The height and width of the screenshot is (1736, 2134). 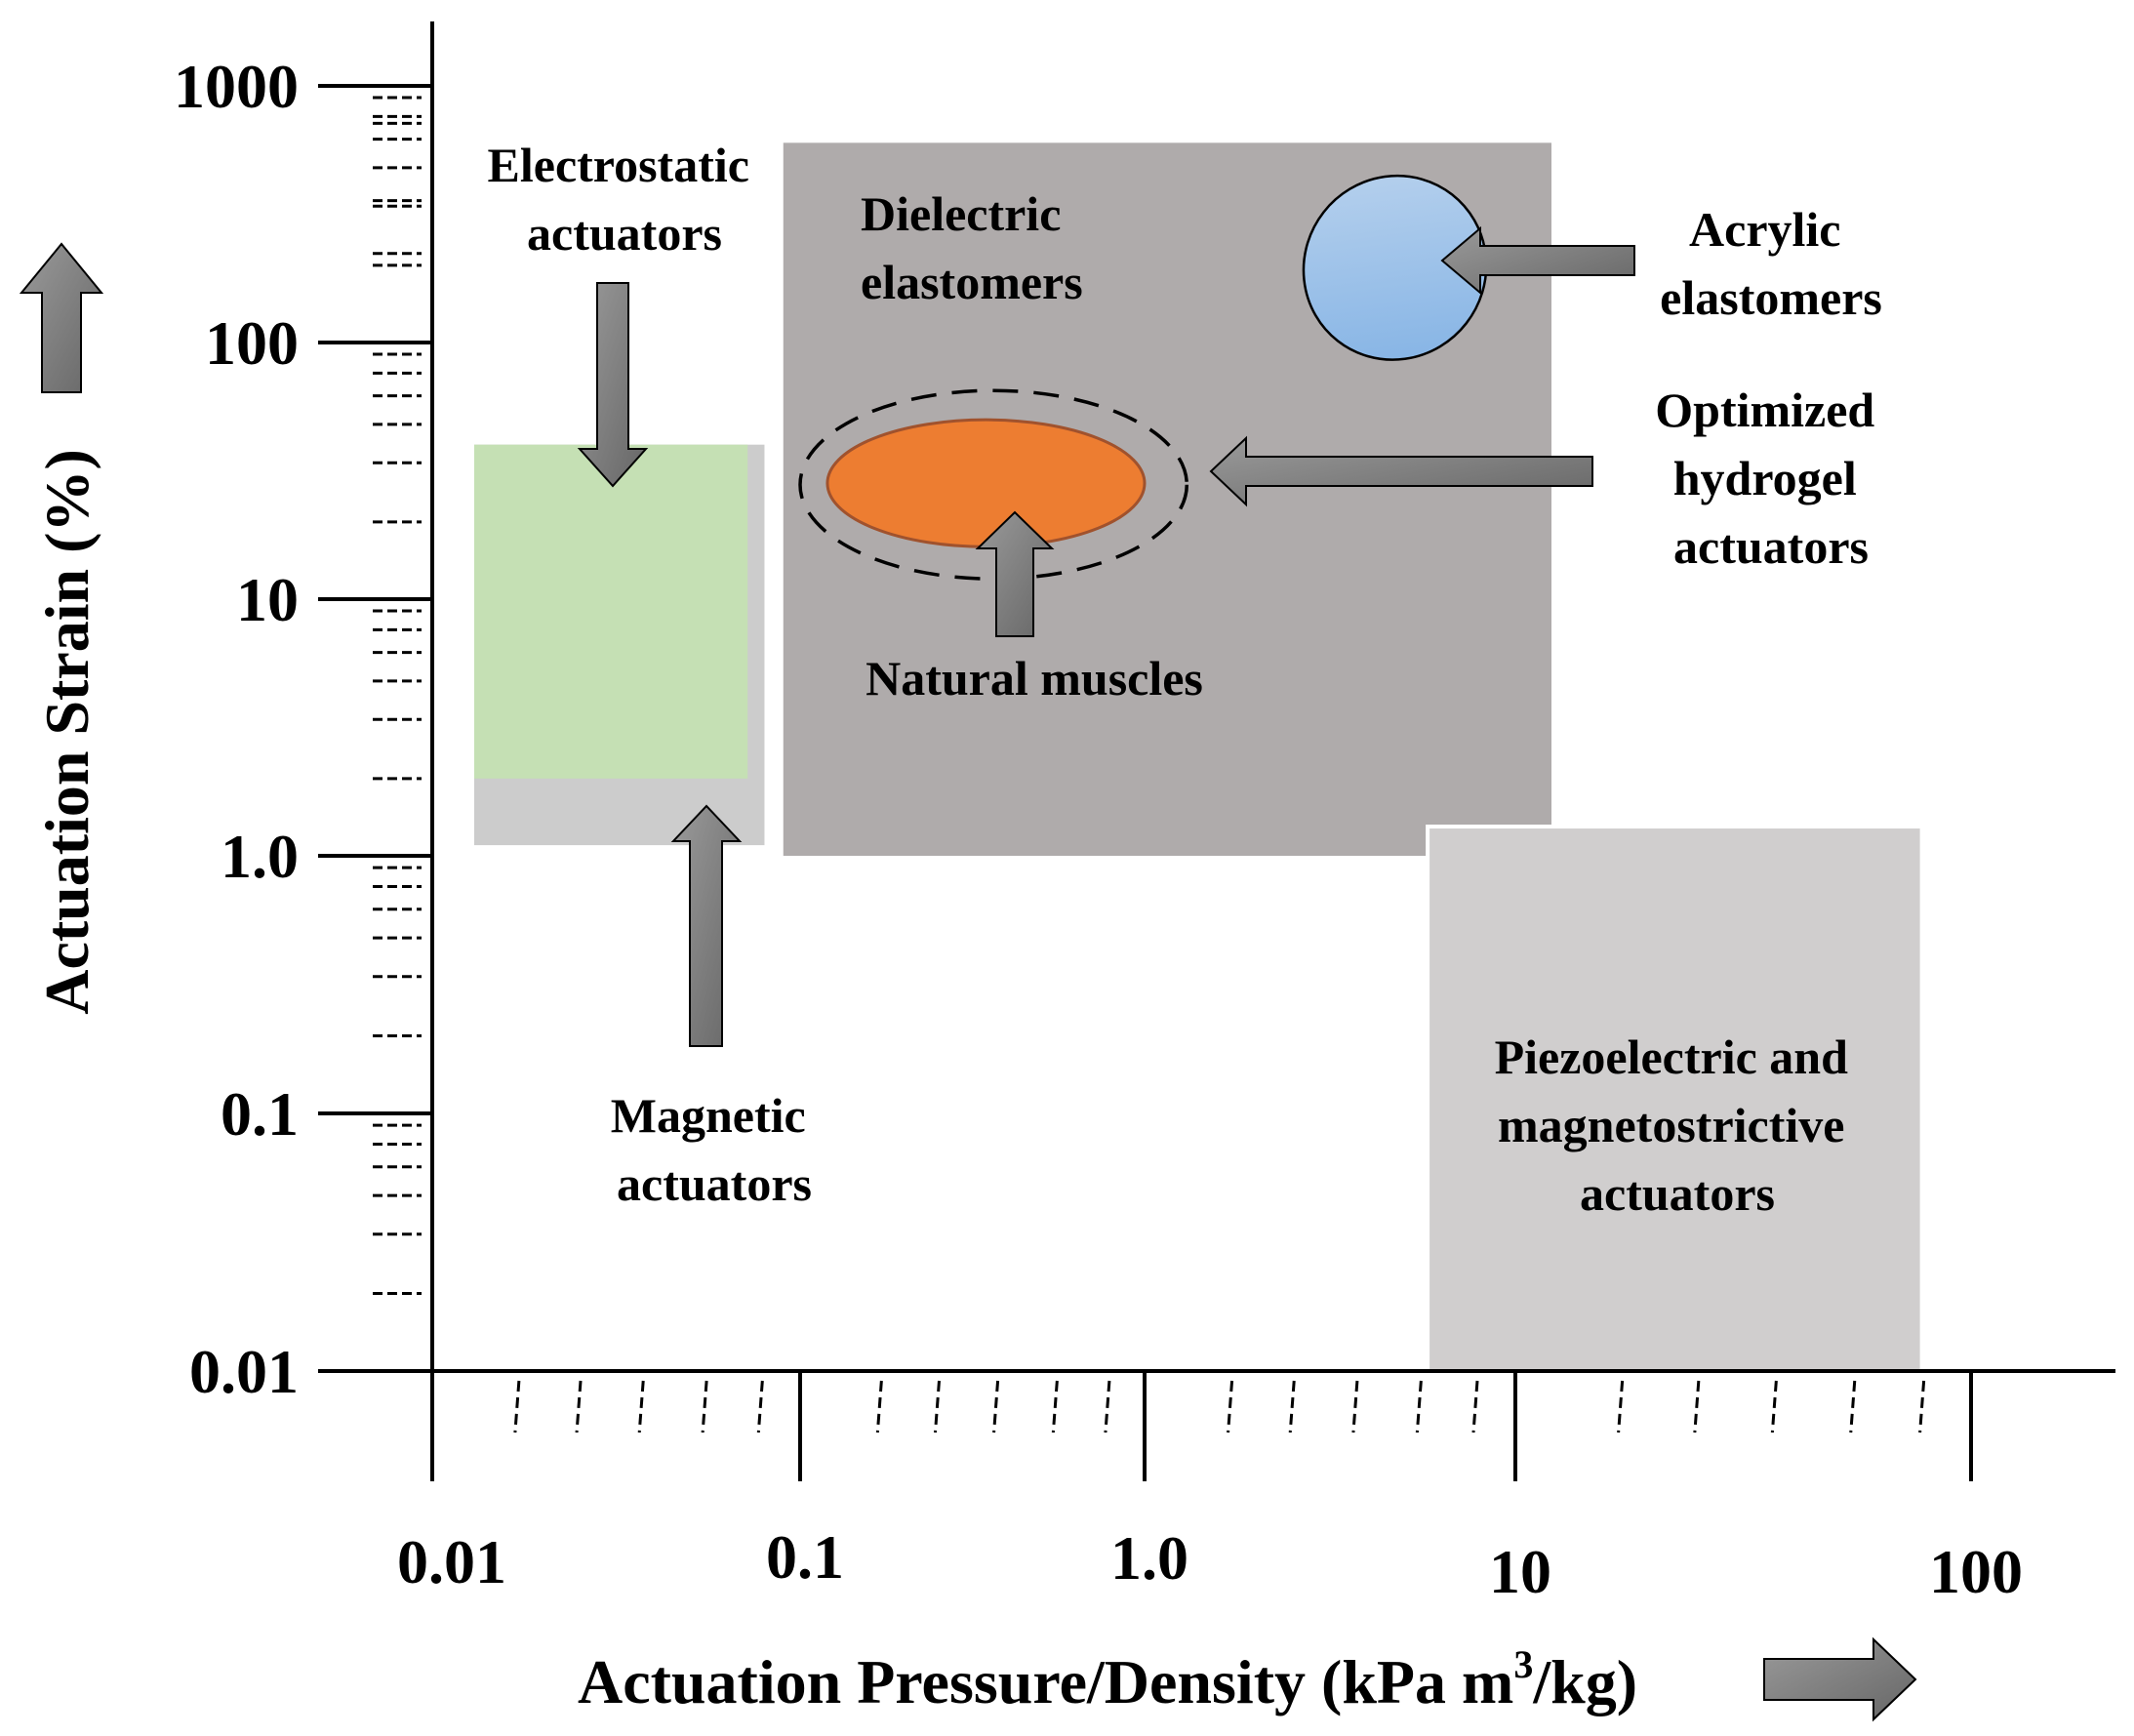 I want to click on y-tick-label: 0.1, so click(x=260, y=1114).